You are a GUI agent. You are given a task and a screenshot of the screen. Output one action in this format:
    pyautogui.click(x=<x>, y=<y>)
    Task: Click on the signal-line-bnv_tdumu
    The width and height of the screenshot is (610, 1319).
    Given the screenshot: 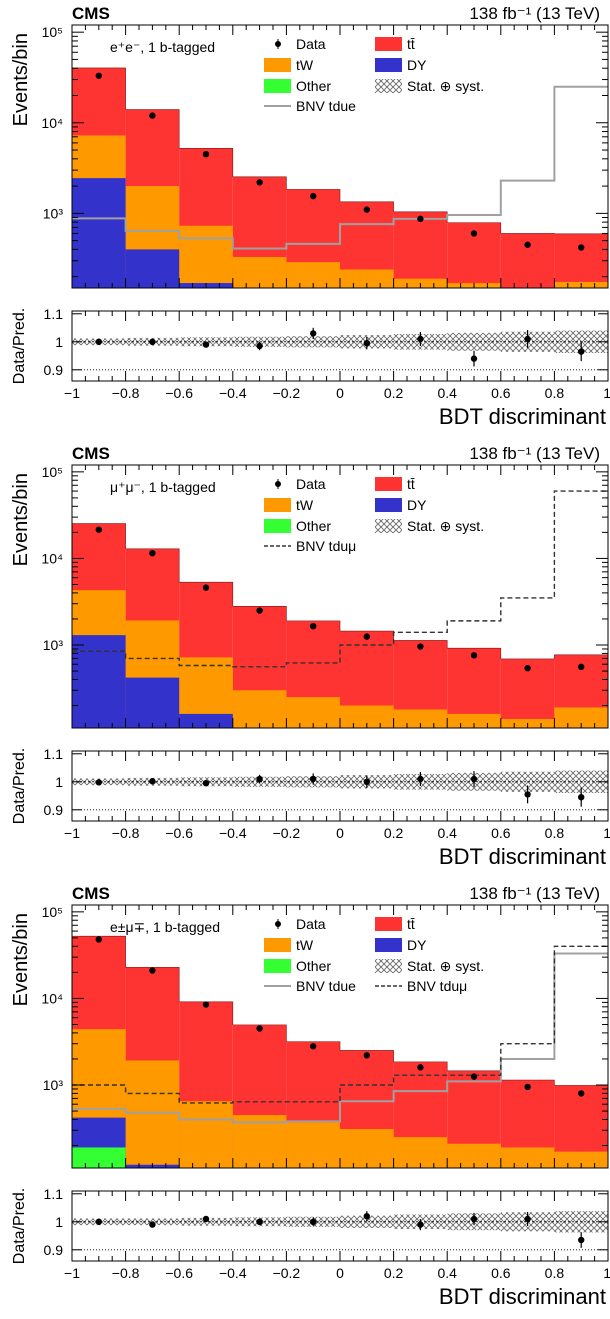 What is the action you would take?
    pyautogui.click(x=340, y=1024)
    